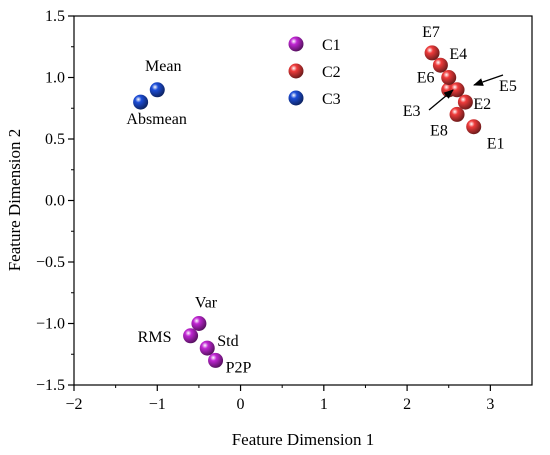 This screenshot has width=550, height=455. What do you see at coordinates (163, 66) in the screenshot?
I see `point-label-mean: Mean` at bounding box center [163, 66].